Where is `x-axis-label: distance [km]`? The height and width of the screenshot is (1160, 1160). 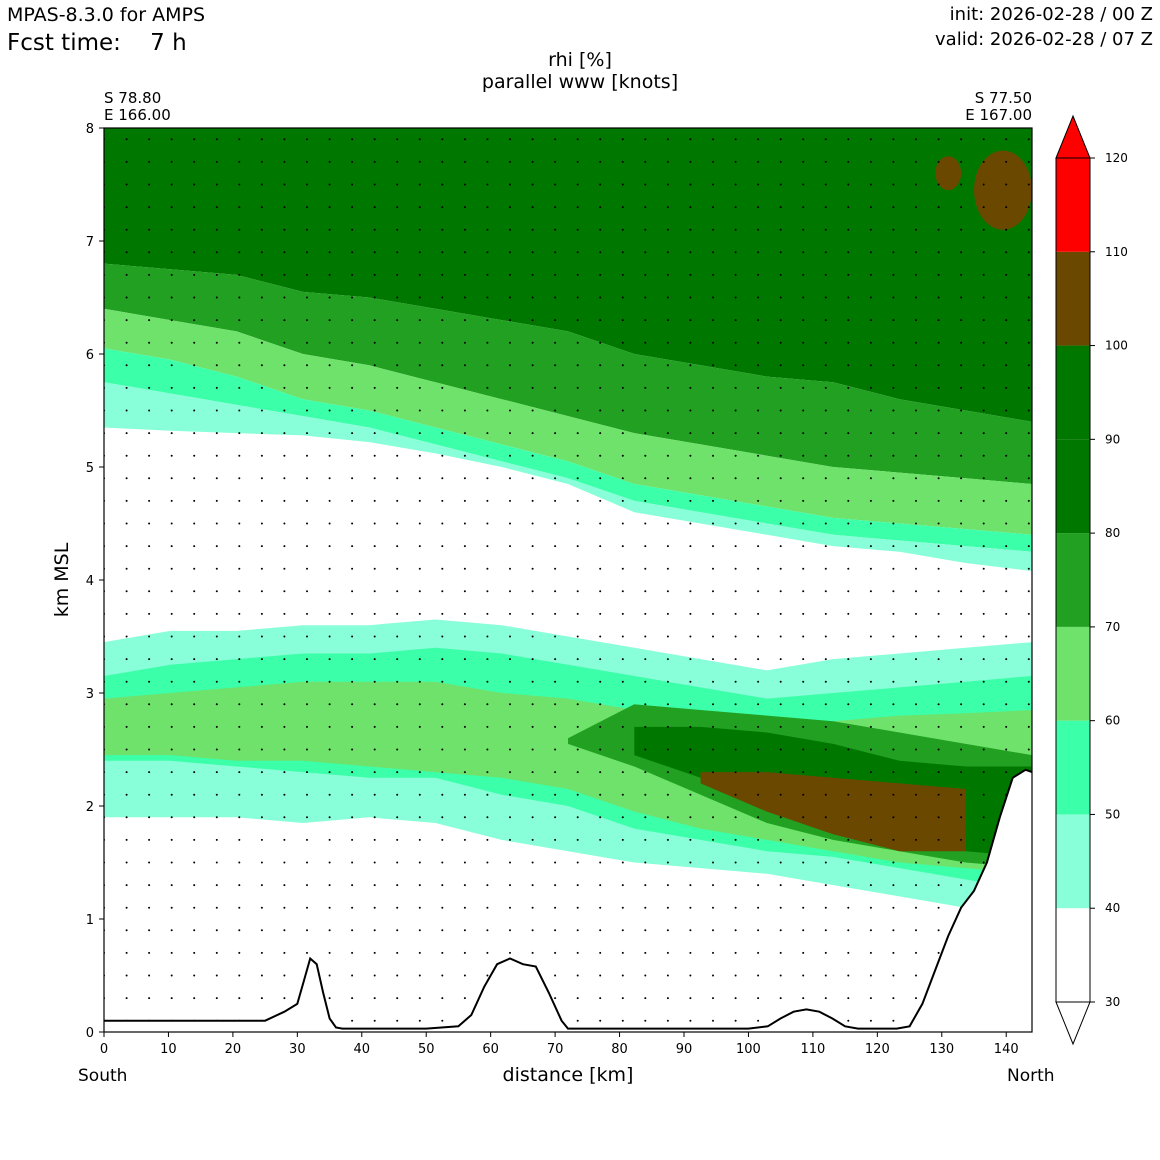
x-axis-label: distance [km] is located at coordinates (568, 1075).